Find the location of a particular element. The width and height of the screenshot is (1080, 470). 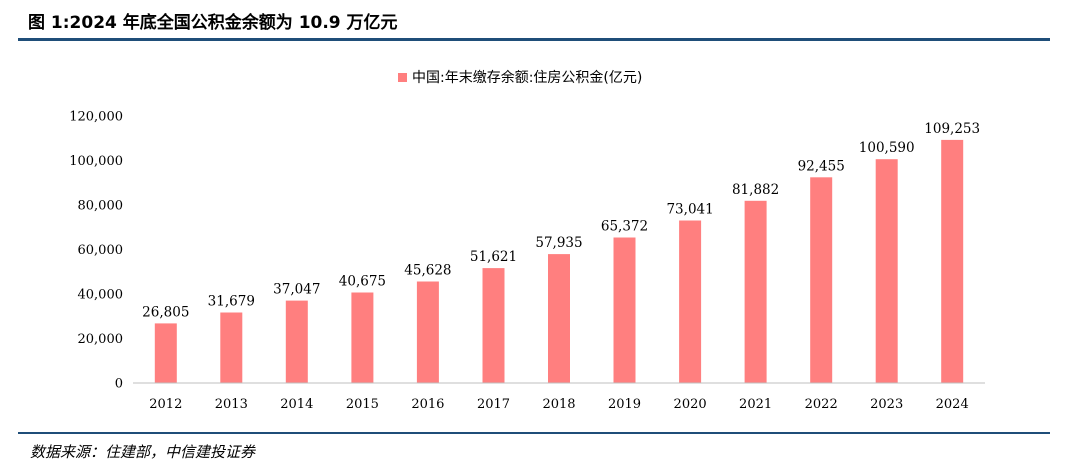

y-axis: 0 20,000 40,000 60,000 80,000 100,000 120,000 is located at coordinates (96, 251).